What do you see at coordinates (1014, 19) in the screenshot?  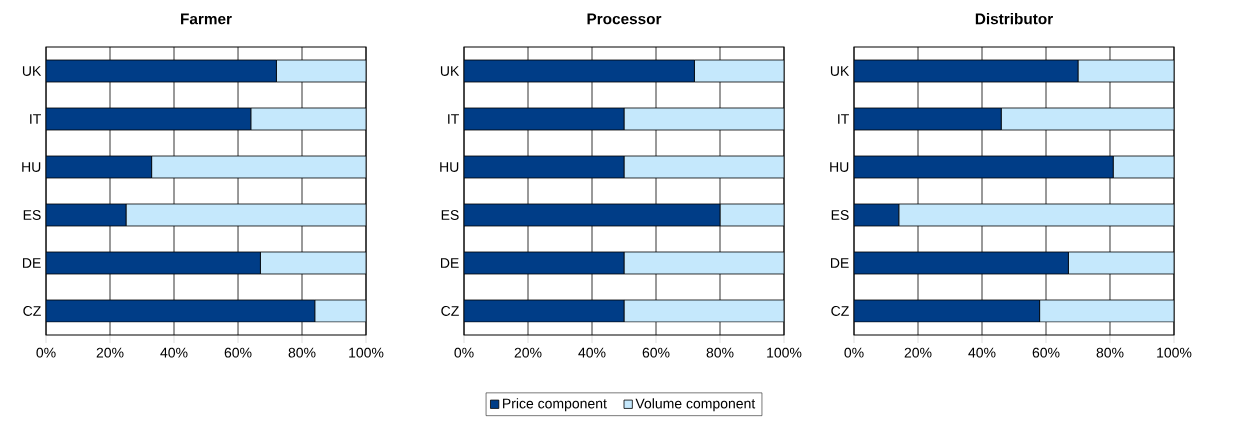 I see `chart-title: Distributor` at bounding box center [1014, 19].